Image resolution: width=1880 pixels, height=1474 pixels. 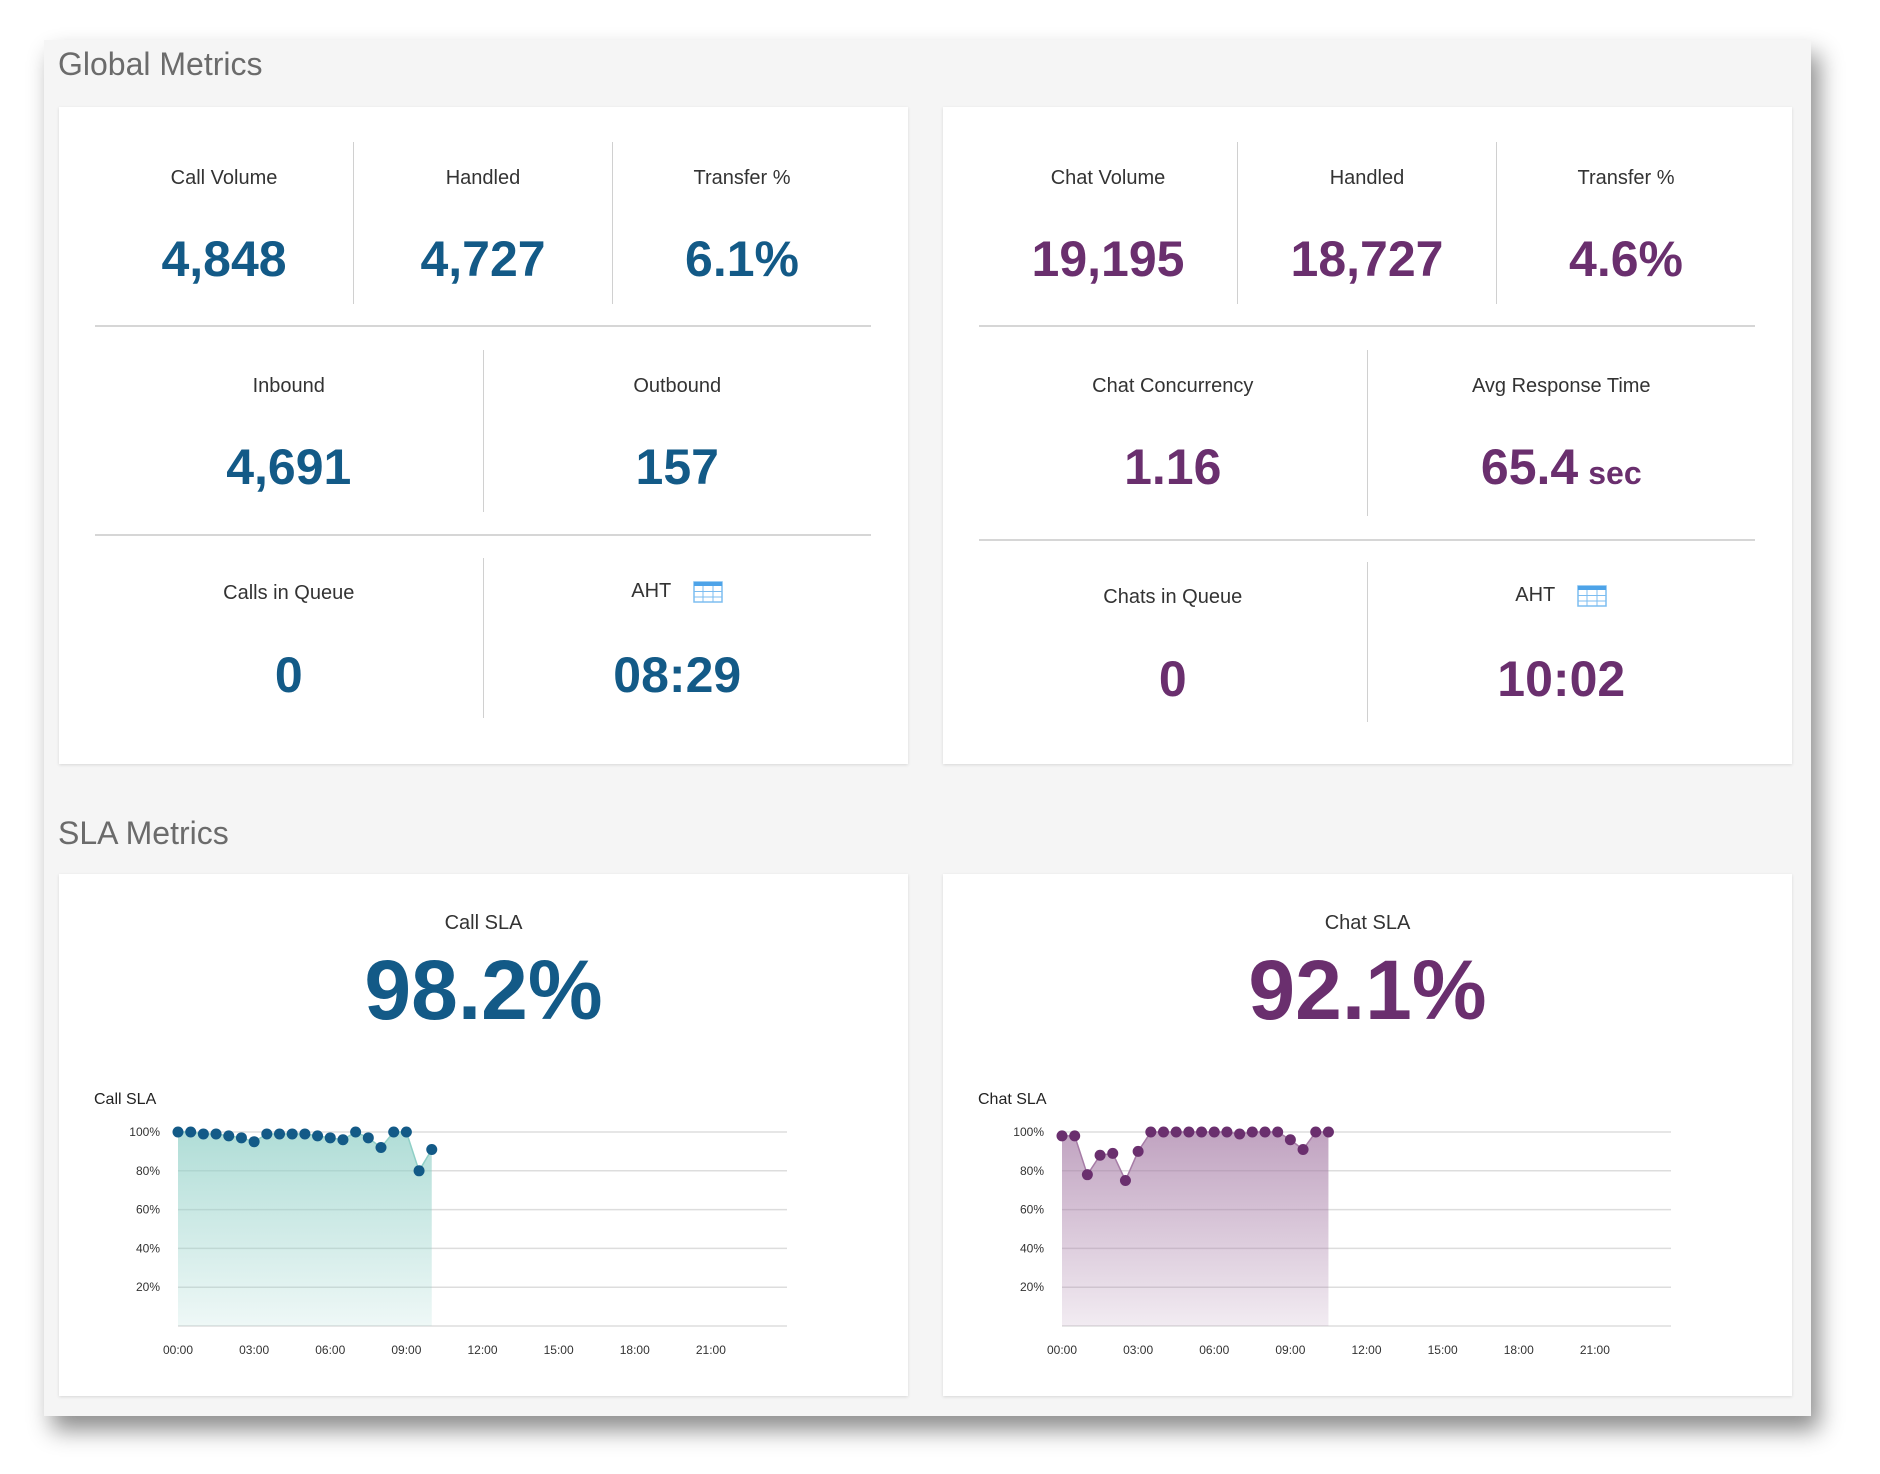 I want to click on metric-label: Handled, so click(x=1367, y=178).